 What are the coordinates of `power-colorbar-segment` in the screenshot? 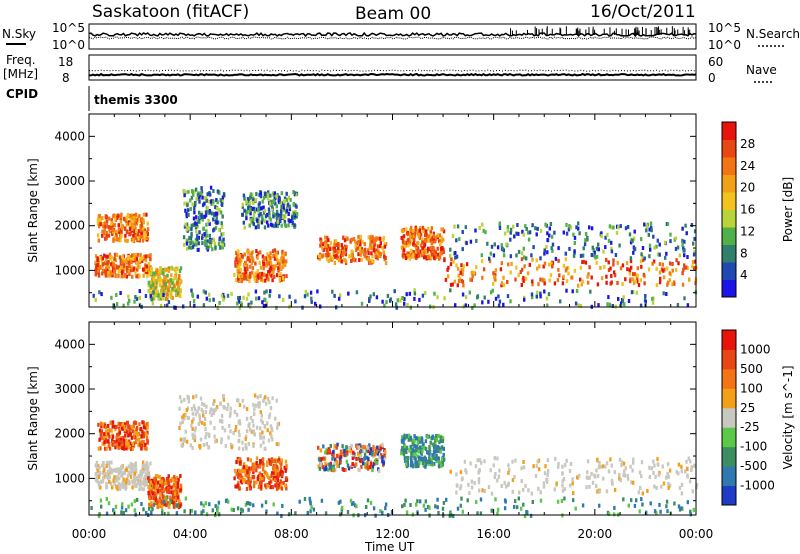 It's located at (729, 288).